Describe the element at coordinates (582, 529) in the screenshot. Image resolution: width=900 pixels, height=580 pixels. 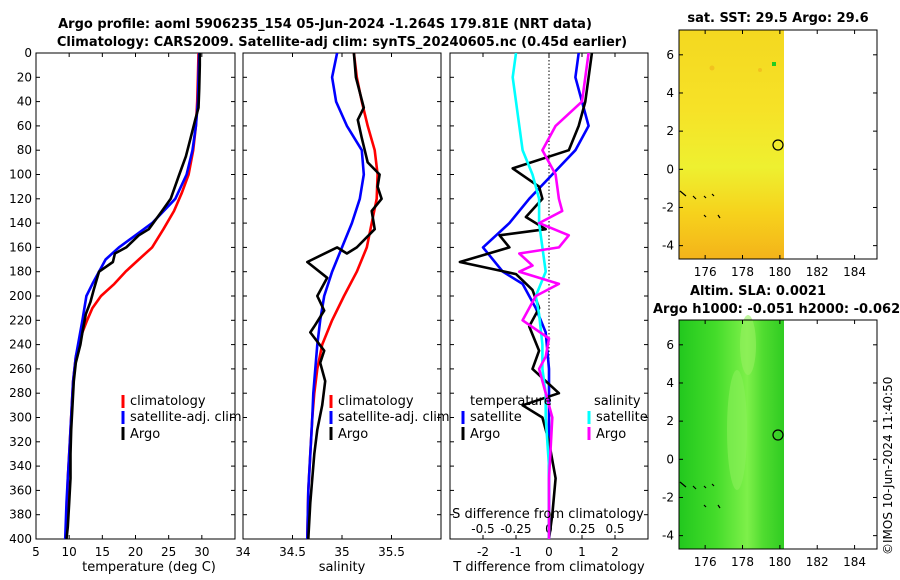
I see `s-diff-tick-label: 0.25` at that location.